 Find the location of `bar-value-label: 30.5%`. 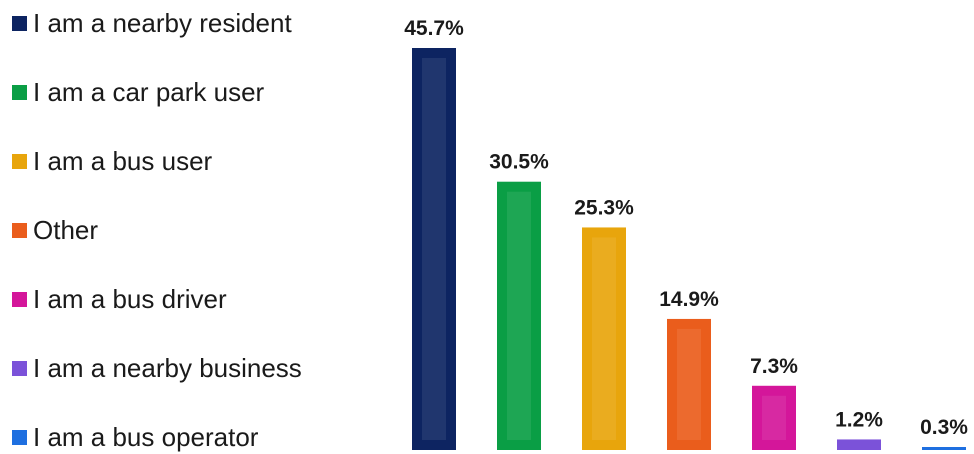

bar-value-label: 30.5% is located at coordinates (519, 162).